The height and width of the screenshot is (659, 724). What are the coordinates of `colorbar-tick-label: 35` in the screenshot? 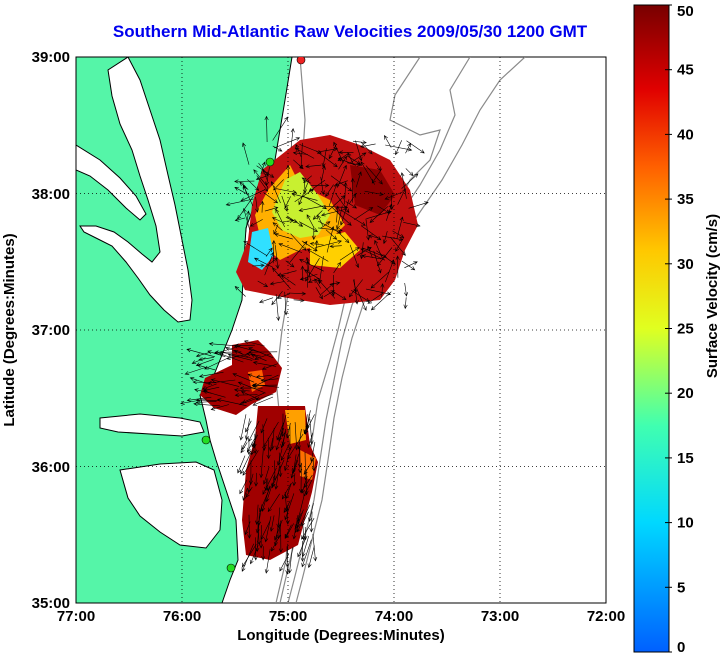 It's located at (685, 199).